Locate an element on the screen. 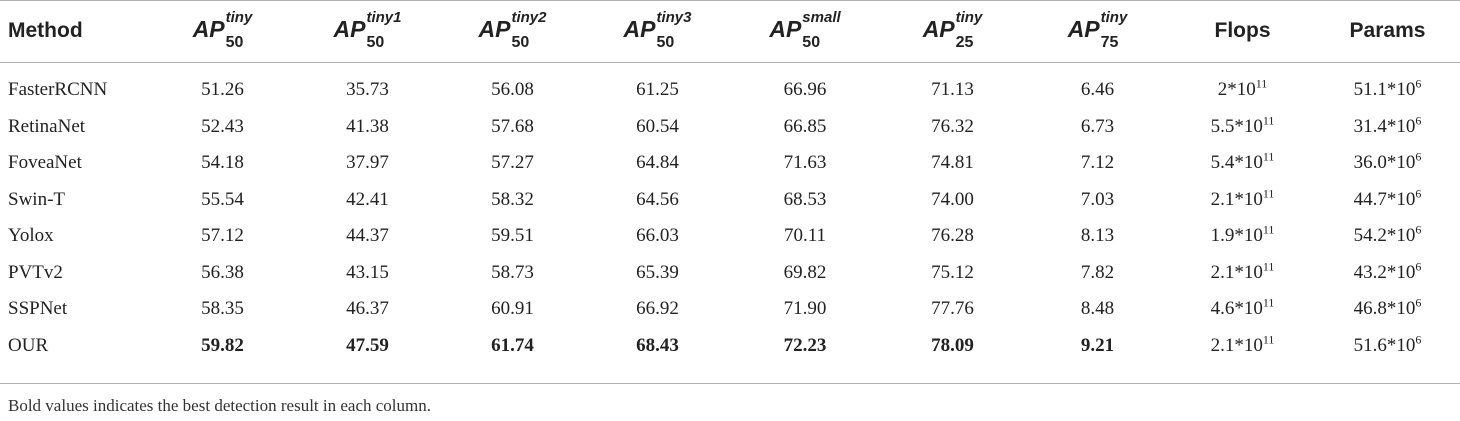  cell-value: 54.18 is located at coordinates (222, 163).